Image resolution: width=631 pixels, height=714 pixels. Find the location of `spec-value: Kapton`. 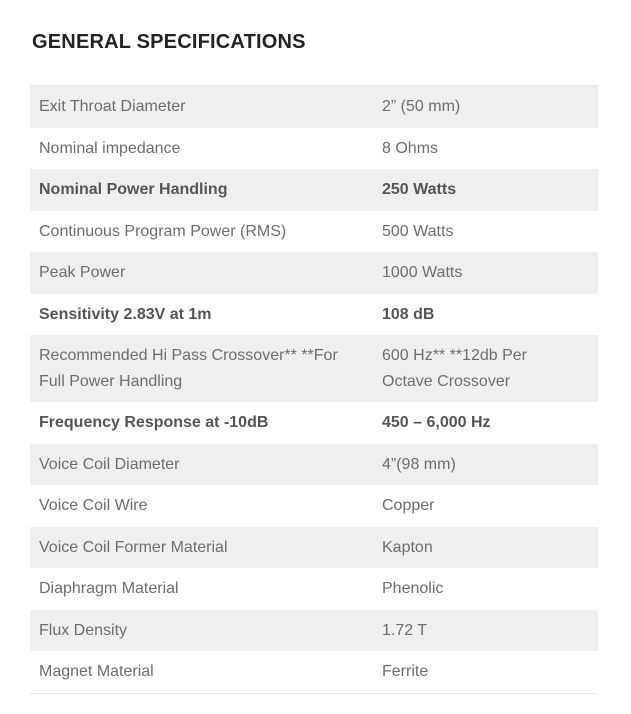

spec-value: Kapton is located at coordinates (407, 547).